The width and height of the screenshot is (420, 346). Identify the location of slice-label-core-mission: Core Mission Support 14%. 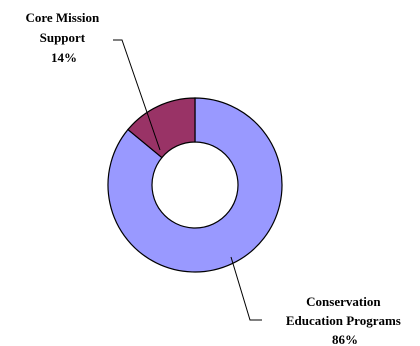
(63, 37).